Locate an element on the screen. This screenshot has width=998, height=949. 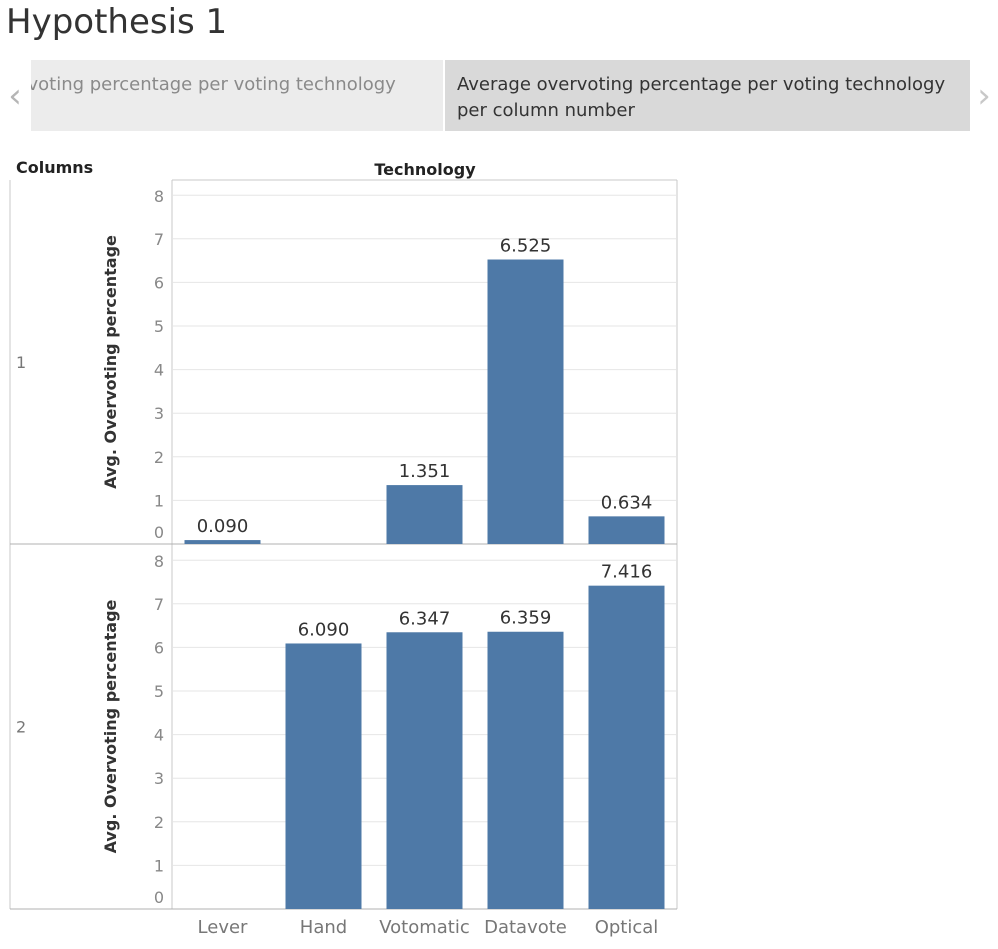
row-label: 2 is located at coordinates (21, 727).